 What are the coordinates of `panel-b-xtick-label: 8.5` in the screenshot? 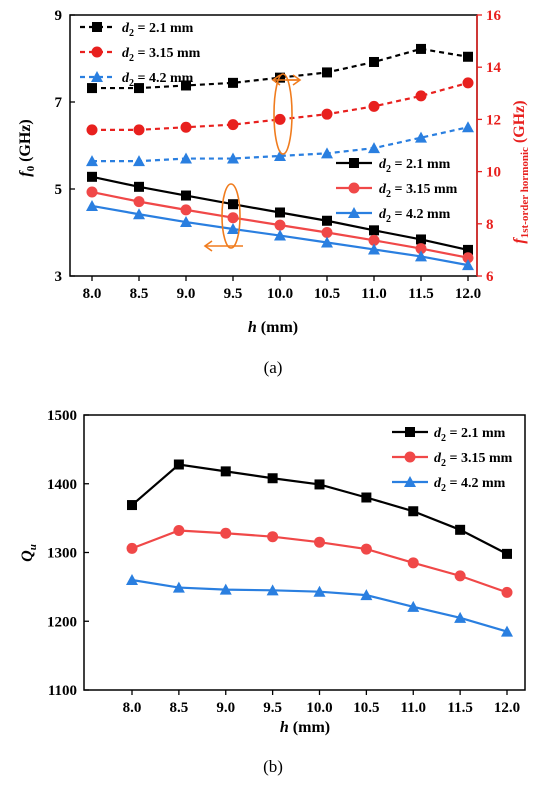 It's located at (179, 708).